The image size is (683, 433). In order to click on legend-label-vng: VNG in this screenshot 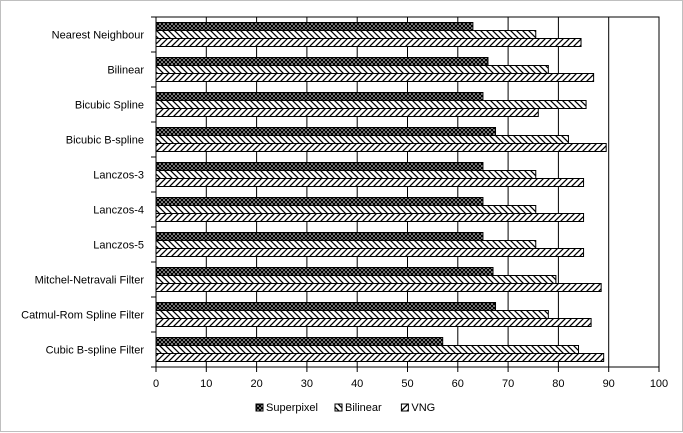, I will do `click(423, 408)`.